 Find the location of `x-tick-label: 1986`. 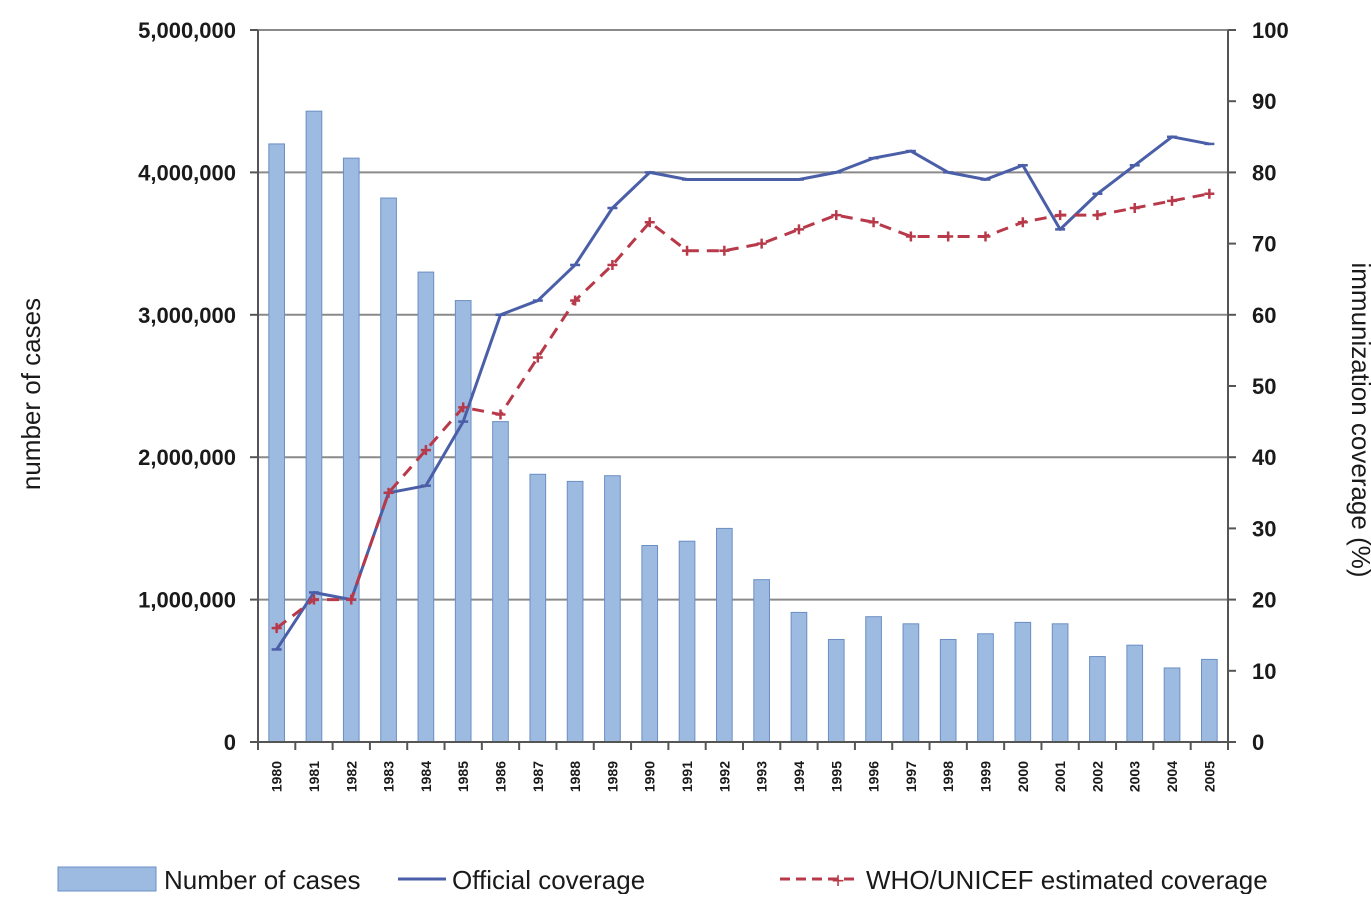

x-tick-label: 1986 is located at coordinates (501, 776).